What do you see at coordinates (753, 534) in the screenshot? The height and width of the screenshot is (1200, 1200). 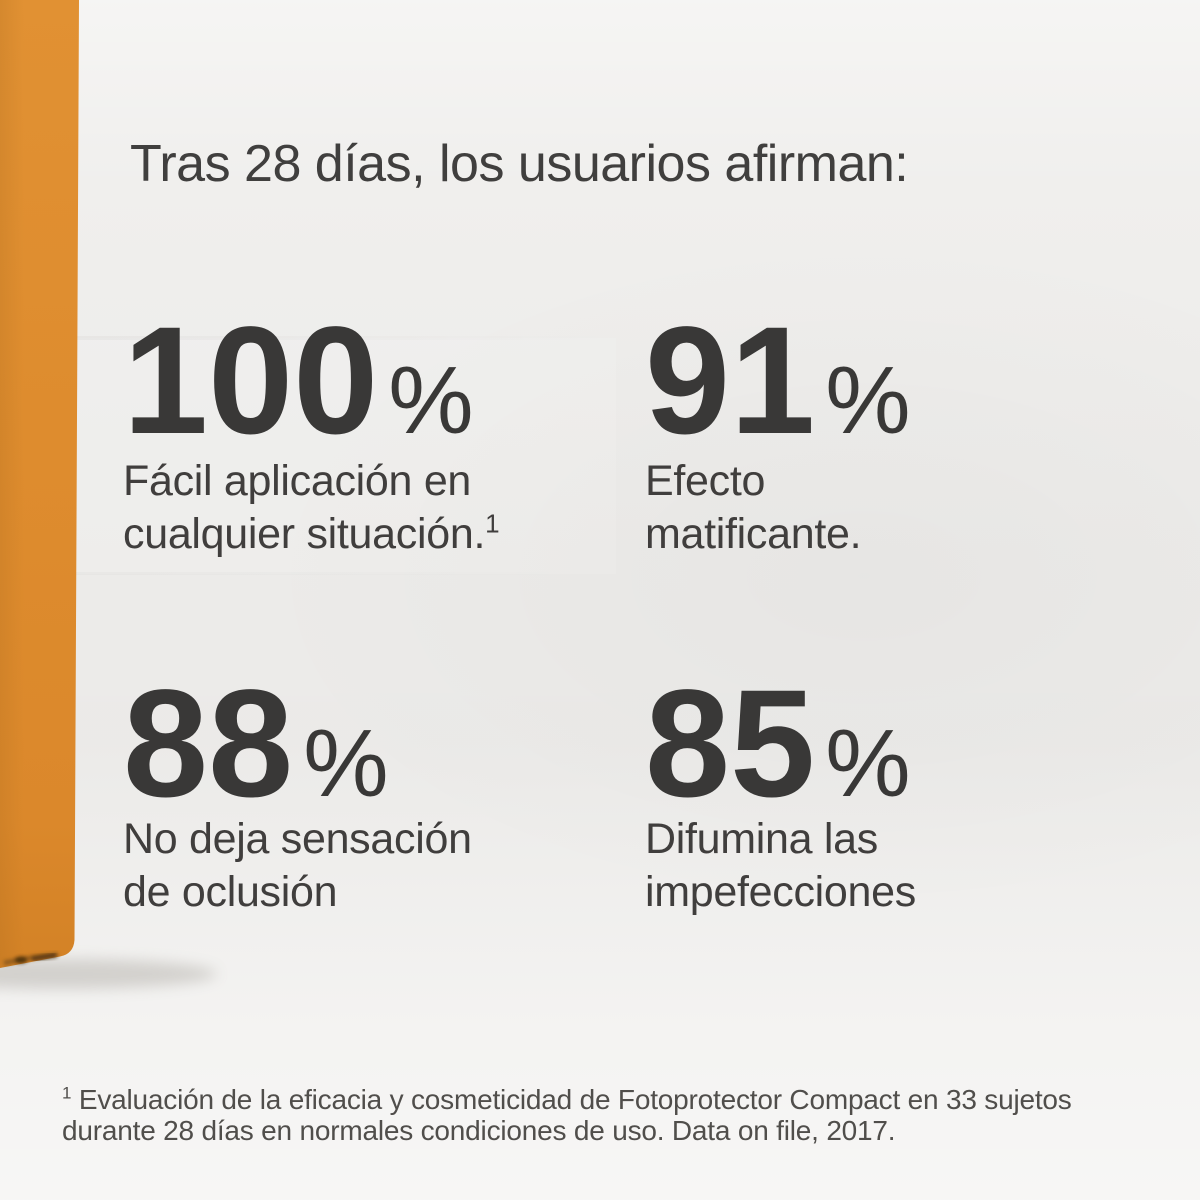 I see `stat-2-label-line2: matificante.` at bounding box center [753, 534].